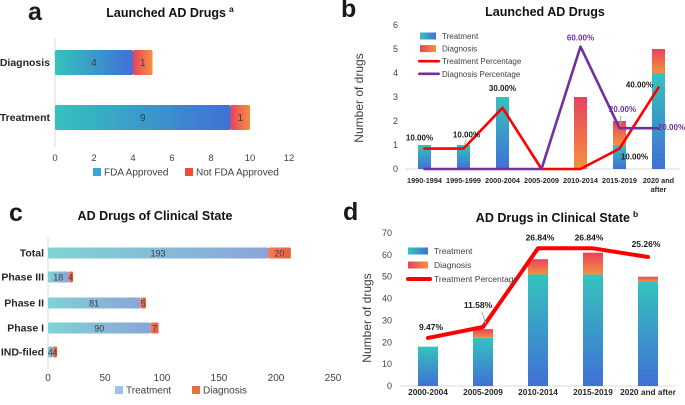  I want to click on category-label: IND-filed, so click(22, 353).